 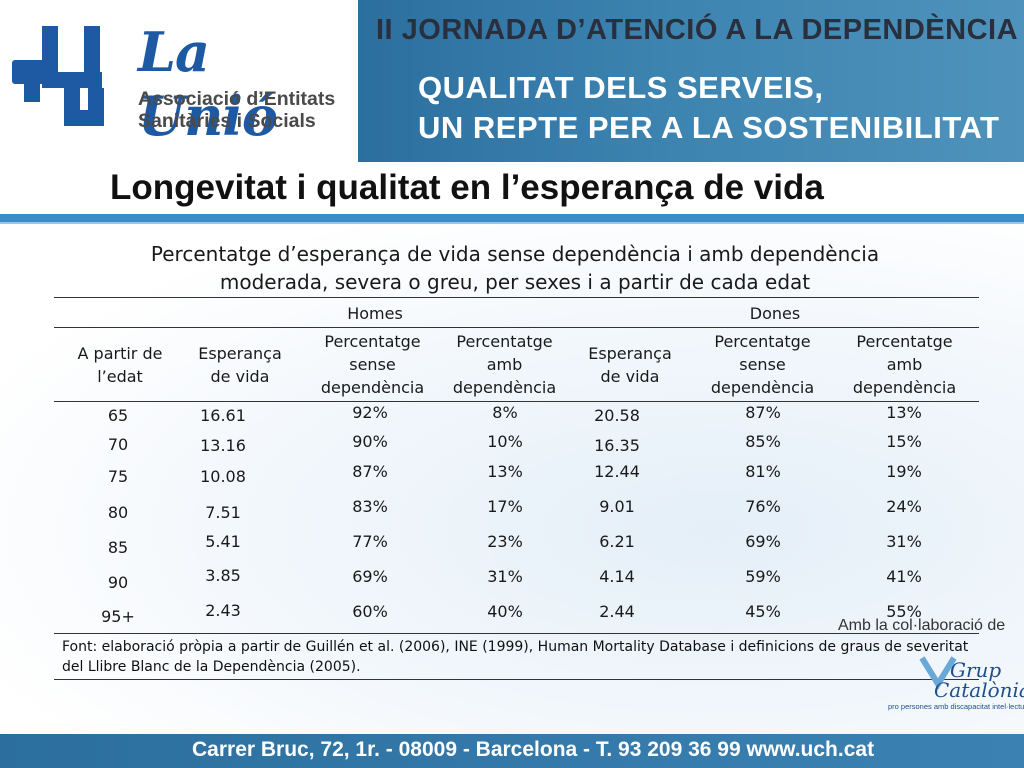 I want to click on table-cell-women-with-dependency: 41%, so click(x=904, y=576).